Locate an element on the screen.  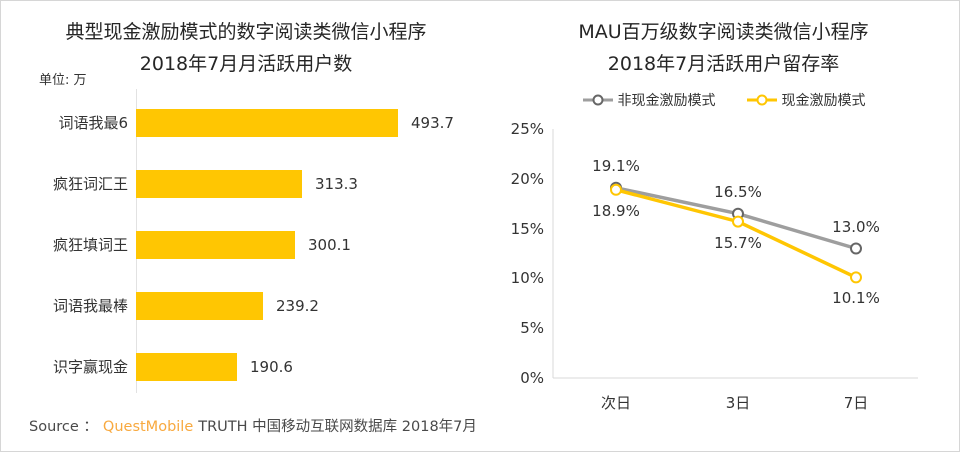
line-chart-subtitle: 2018年7月活跃用户留存率 is located at coordinates (723, 64).